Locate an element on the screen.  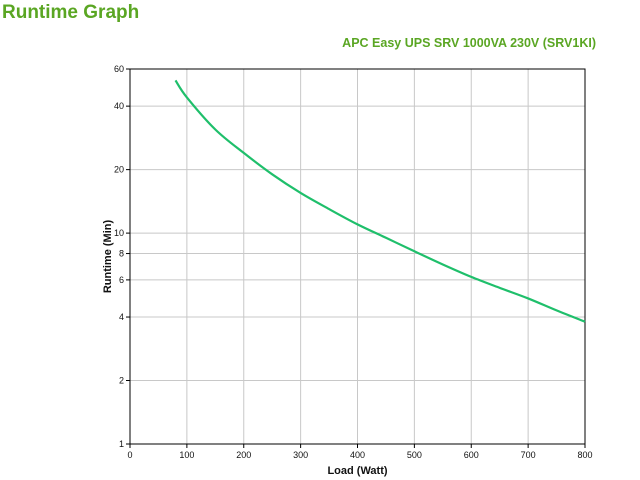
x-tick-label: 700 is located at coordinates (528, 455).